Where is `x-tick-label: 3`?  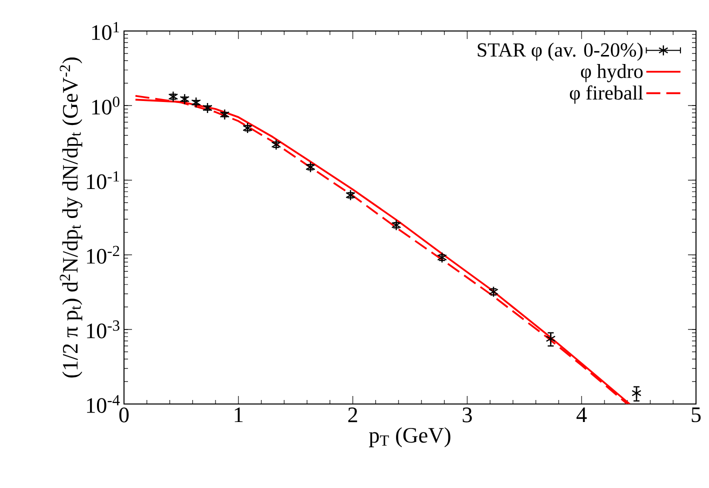 x-tick-label: 3 is located at coordinates (467, 415).